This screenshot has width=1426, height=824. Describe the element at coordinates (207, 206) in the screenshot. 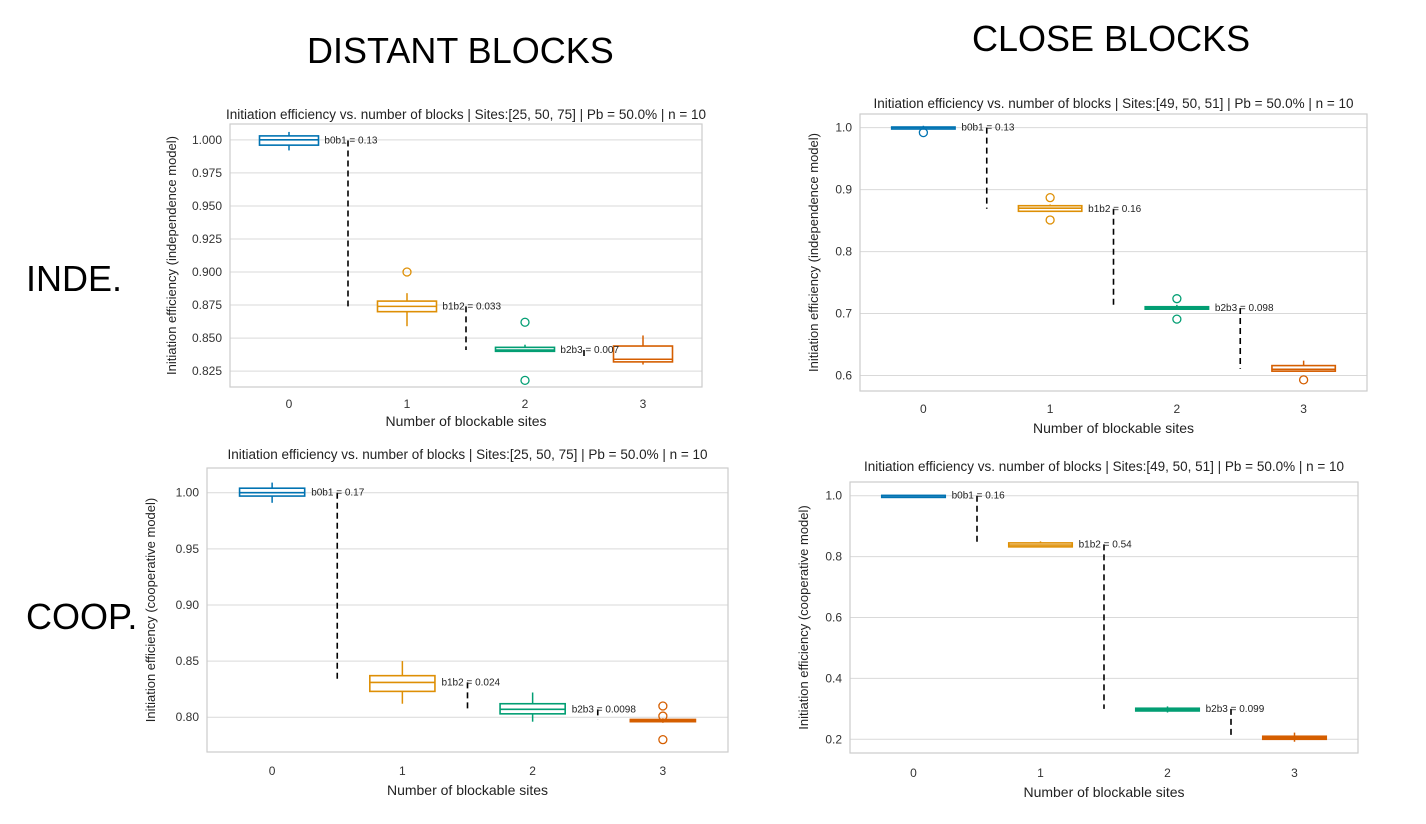

I see `y-tick-label: 0.950` at that location.